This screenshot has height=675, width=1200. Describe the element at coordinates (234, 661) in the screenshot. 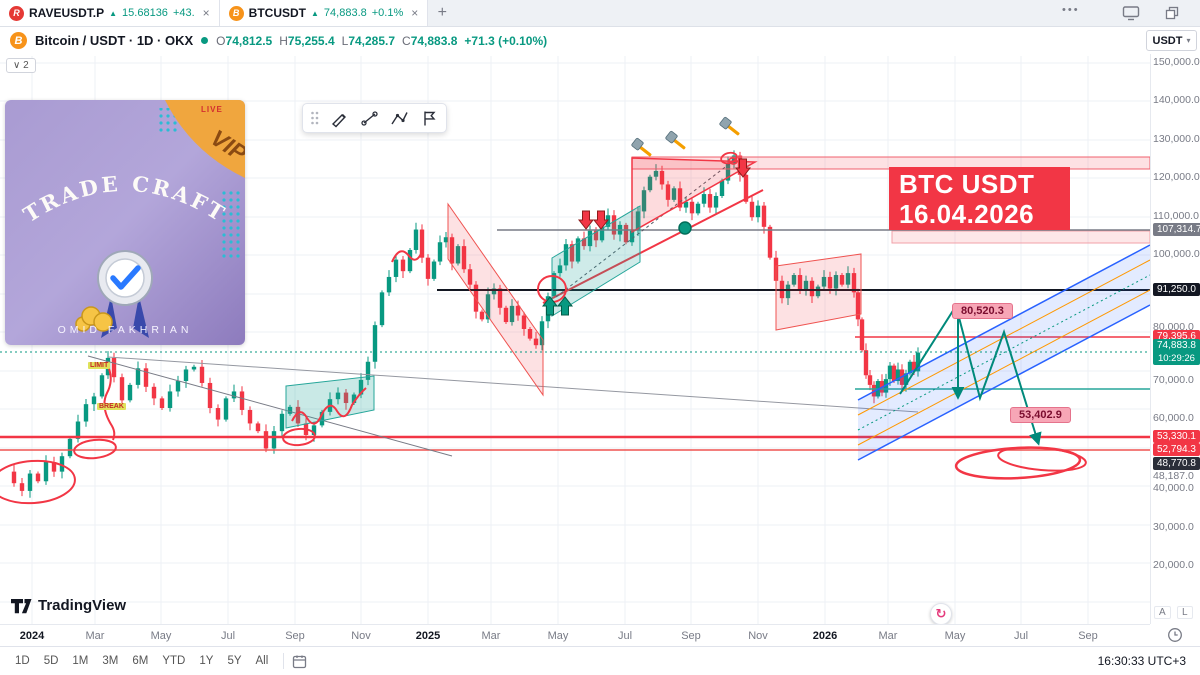

I see `interval-5y: 5Y` at that location.